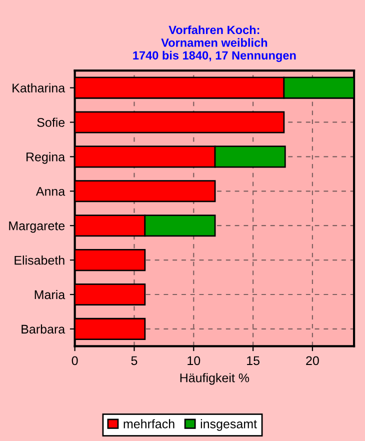 The width and height of the screenshot is (365, 441). I want to click on y-tick-label: Regina, so click(46, 158).